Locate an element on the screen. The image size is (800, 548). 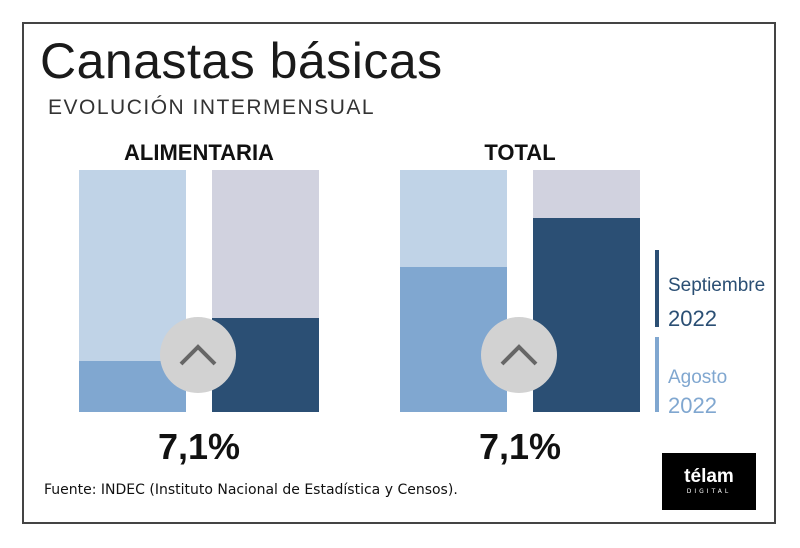
bar-fill-septiembre is located at coordinates (586, 315).